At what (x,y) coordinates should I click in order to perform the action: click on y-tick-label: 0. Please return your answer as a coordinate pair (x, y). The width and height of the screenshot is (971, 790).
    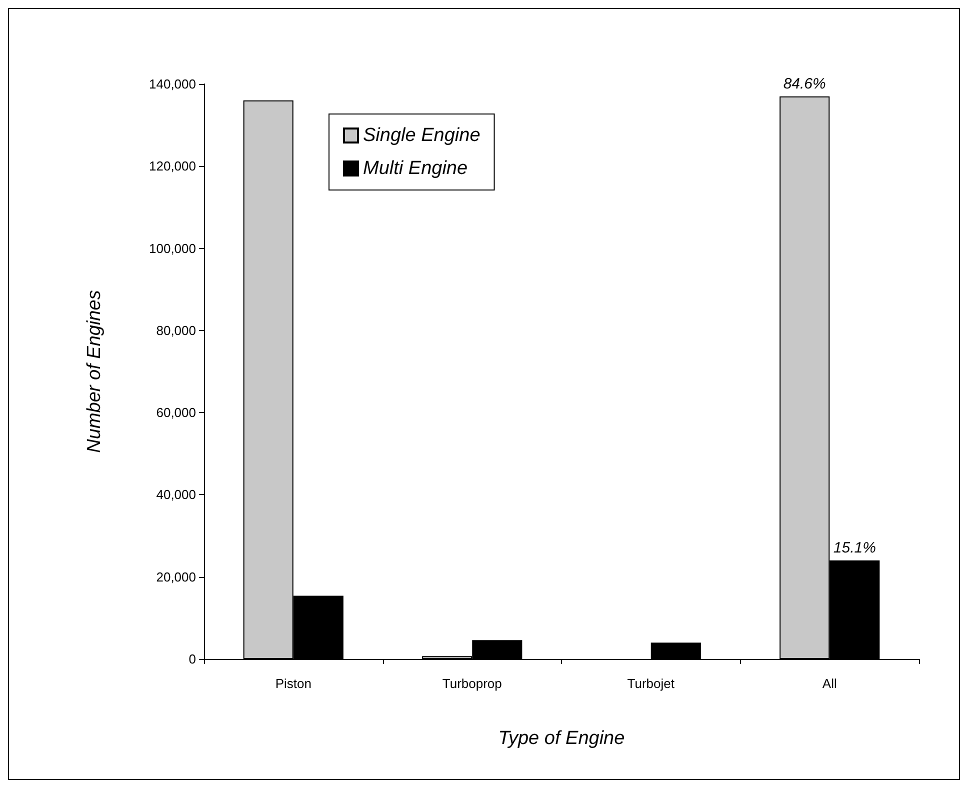
    Looking at the image, I should click on (192, 659).